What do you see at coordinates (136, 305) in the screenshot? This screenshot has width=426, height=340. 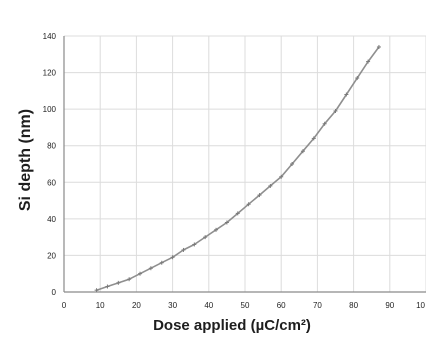 I see `x-tick-label: 20` at bounding box center [136, 305].